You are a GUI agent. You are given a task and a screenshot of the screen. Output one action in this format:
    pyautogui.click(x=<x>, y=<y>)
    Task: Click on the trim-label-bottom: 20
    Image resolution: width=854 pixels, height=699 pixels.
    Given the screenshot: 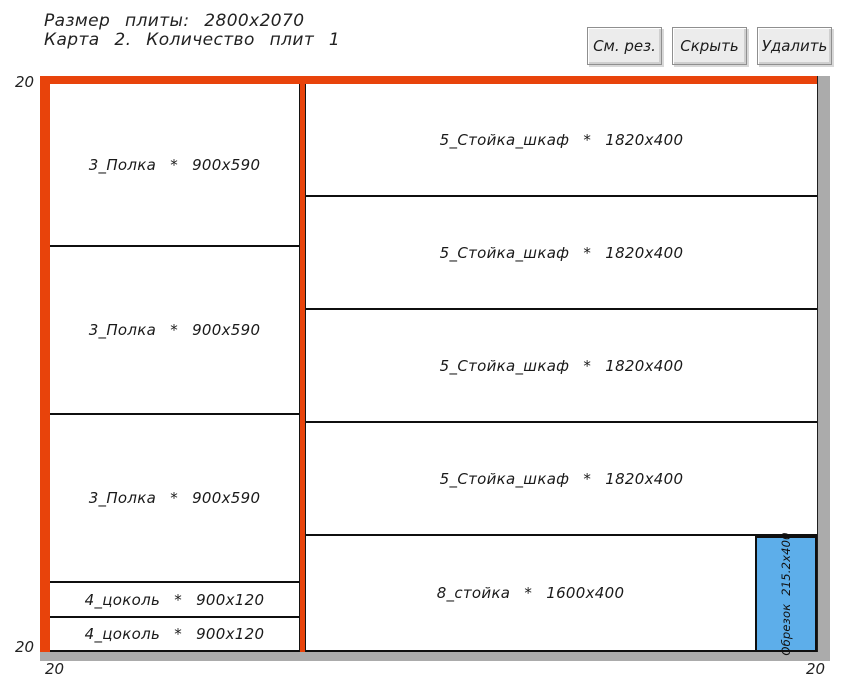 What is the action you would take?
    pyautogui.click(x=55, y=669)
    